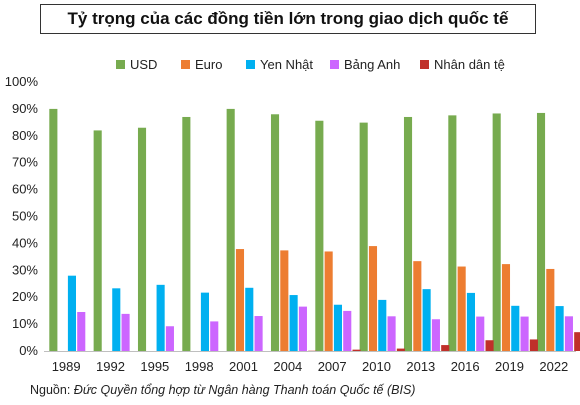  Describe the element at coordinates (568, 333) in the screenshot. I see `bar-bảng-anh-2022` at that location.